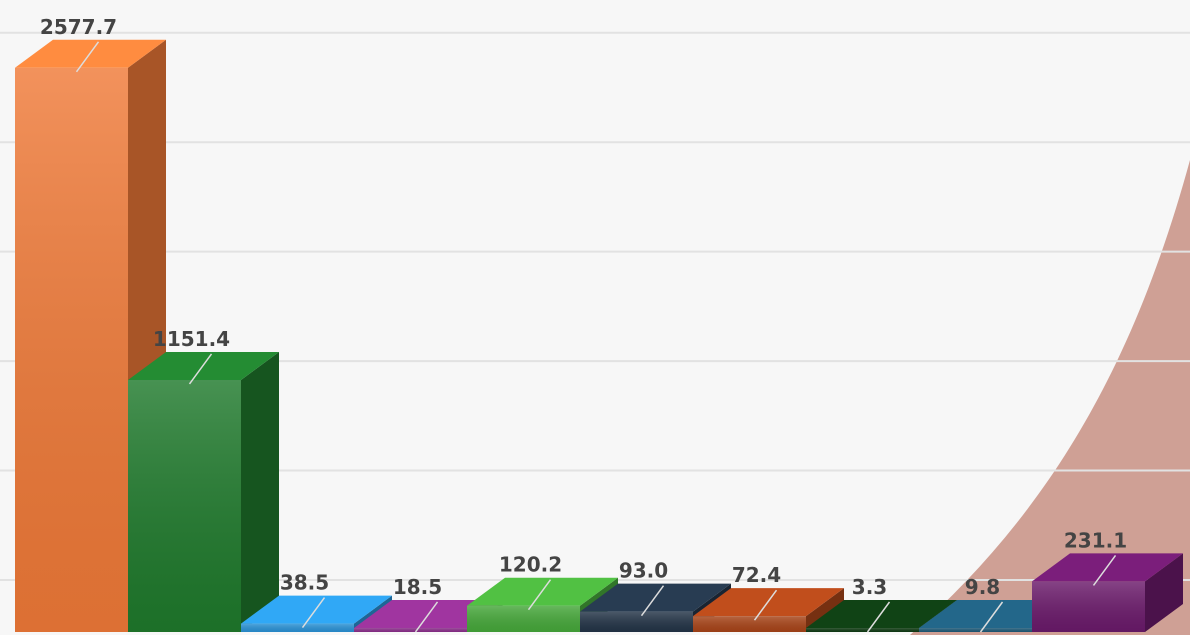 The height and width of the screenshot is (635, 1190). I want to click on value-label: 120.2, so click(530, 565).